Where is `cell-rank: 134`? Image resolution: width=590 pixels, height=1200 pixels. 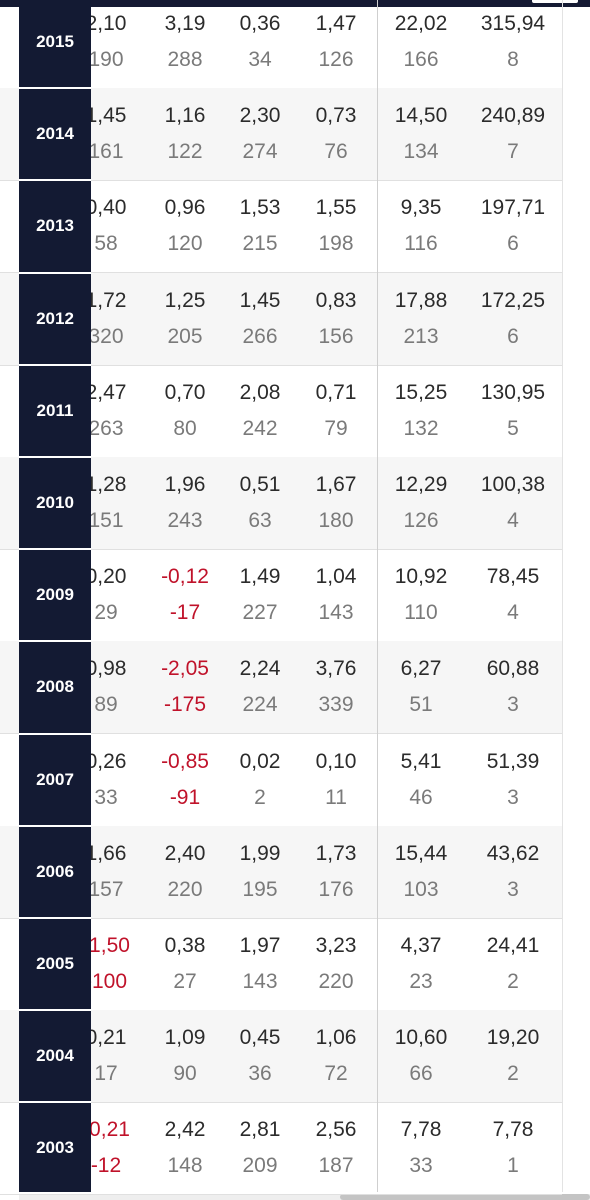 cell-rank: 134 is located at coordinates (421, 151).